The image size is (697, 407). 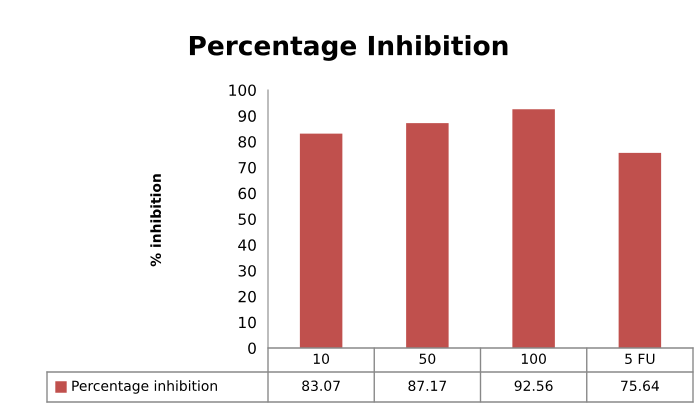 I want to click on x-tick-label: 10, so click(x=322, y=359).